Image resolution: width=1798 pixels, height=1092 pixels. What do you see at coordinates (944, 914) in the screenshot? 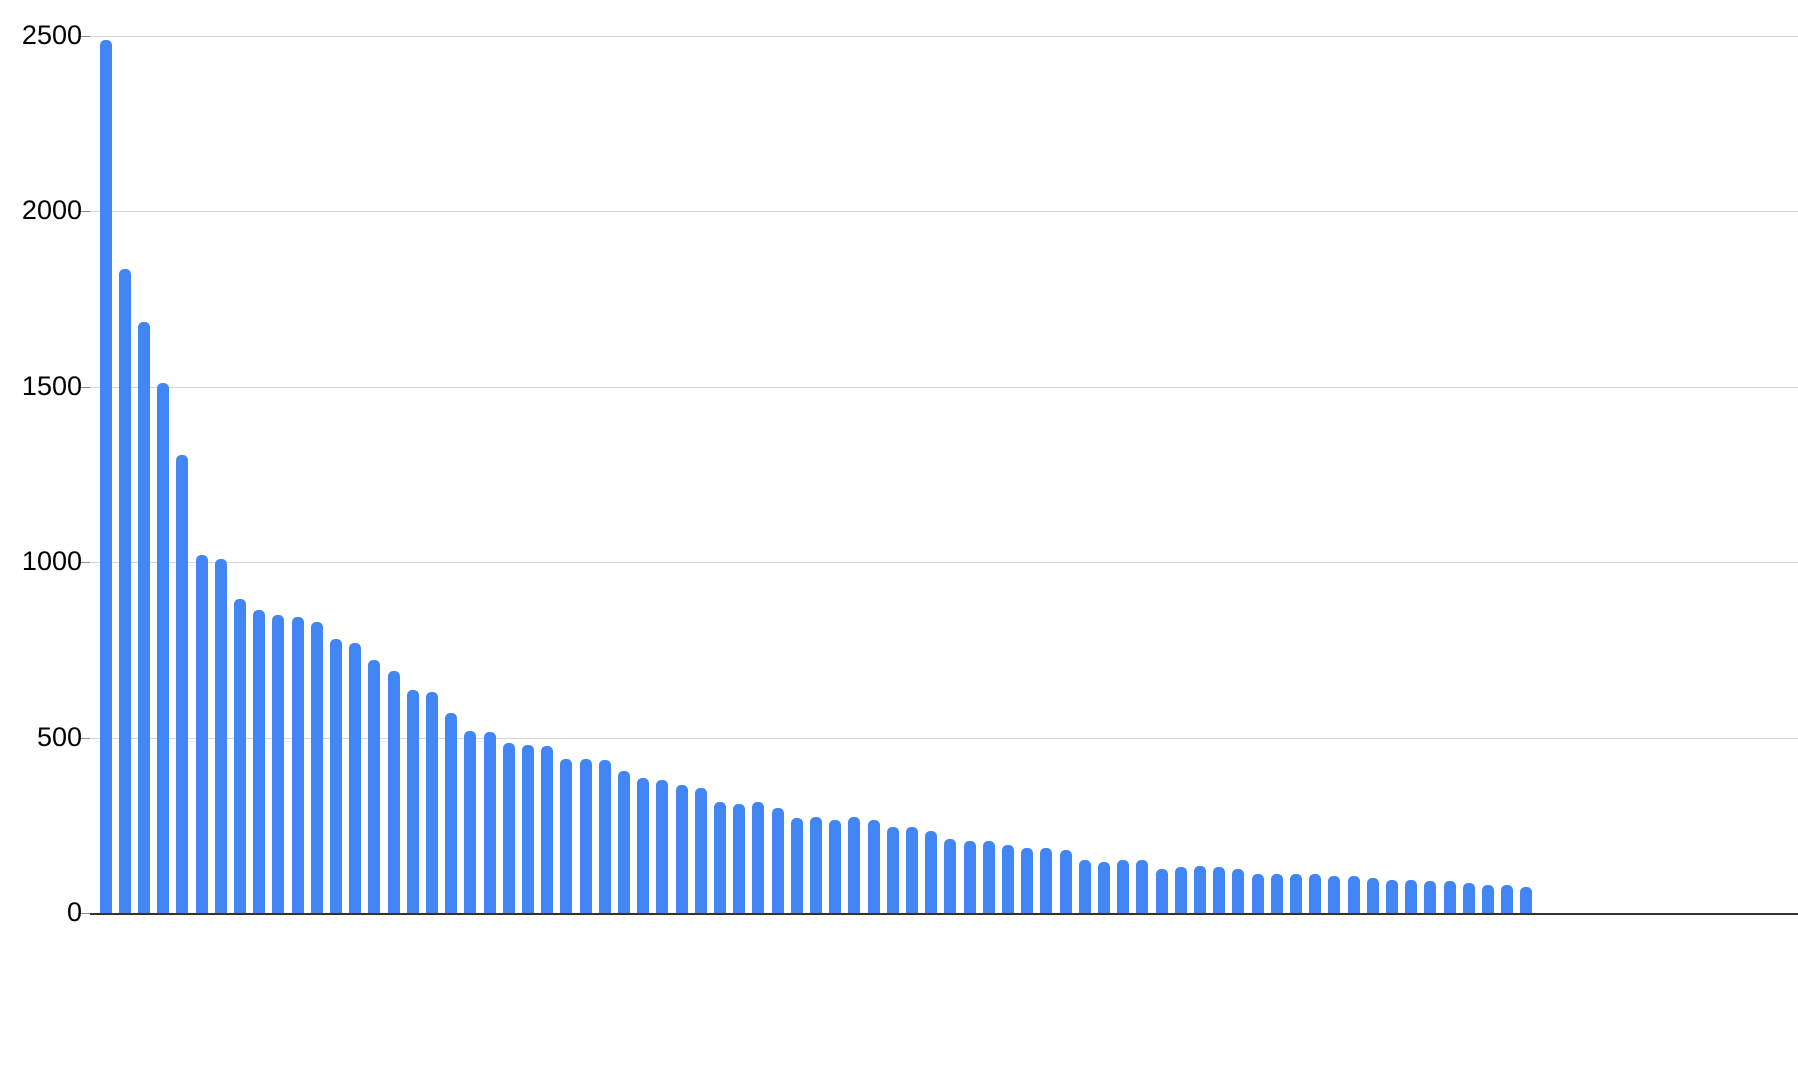
I see `x-axis-baseline` at bounding box center [944, 914].